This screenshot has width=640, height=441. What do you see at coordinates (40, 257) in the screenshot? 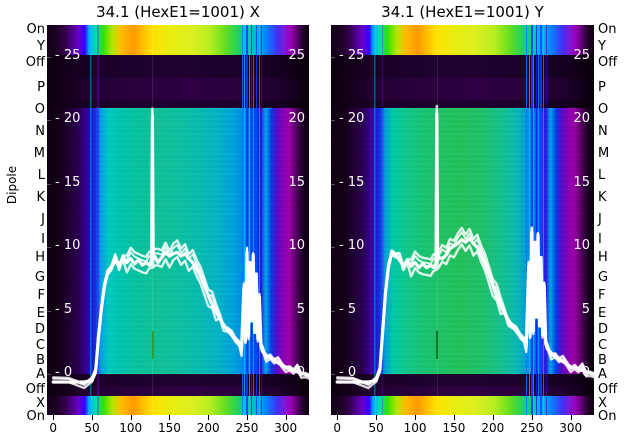
I see `y-category-label: H` at bounding box center [40, 257].